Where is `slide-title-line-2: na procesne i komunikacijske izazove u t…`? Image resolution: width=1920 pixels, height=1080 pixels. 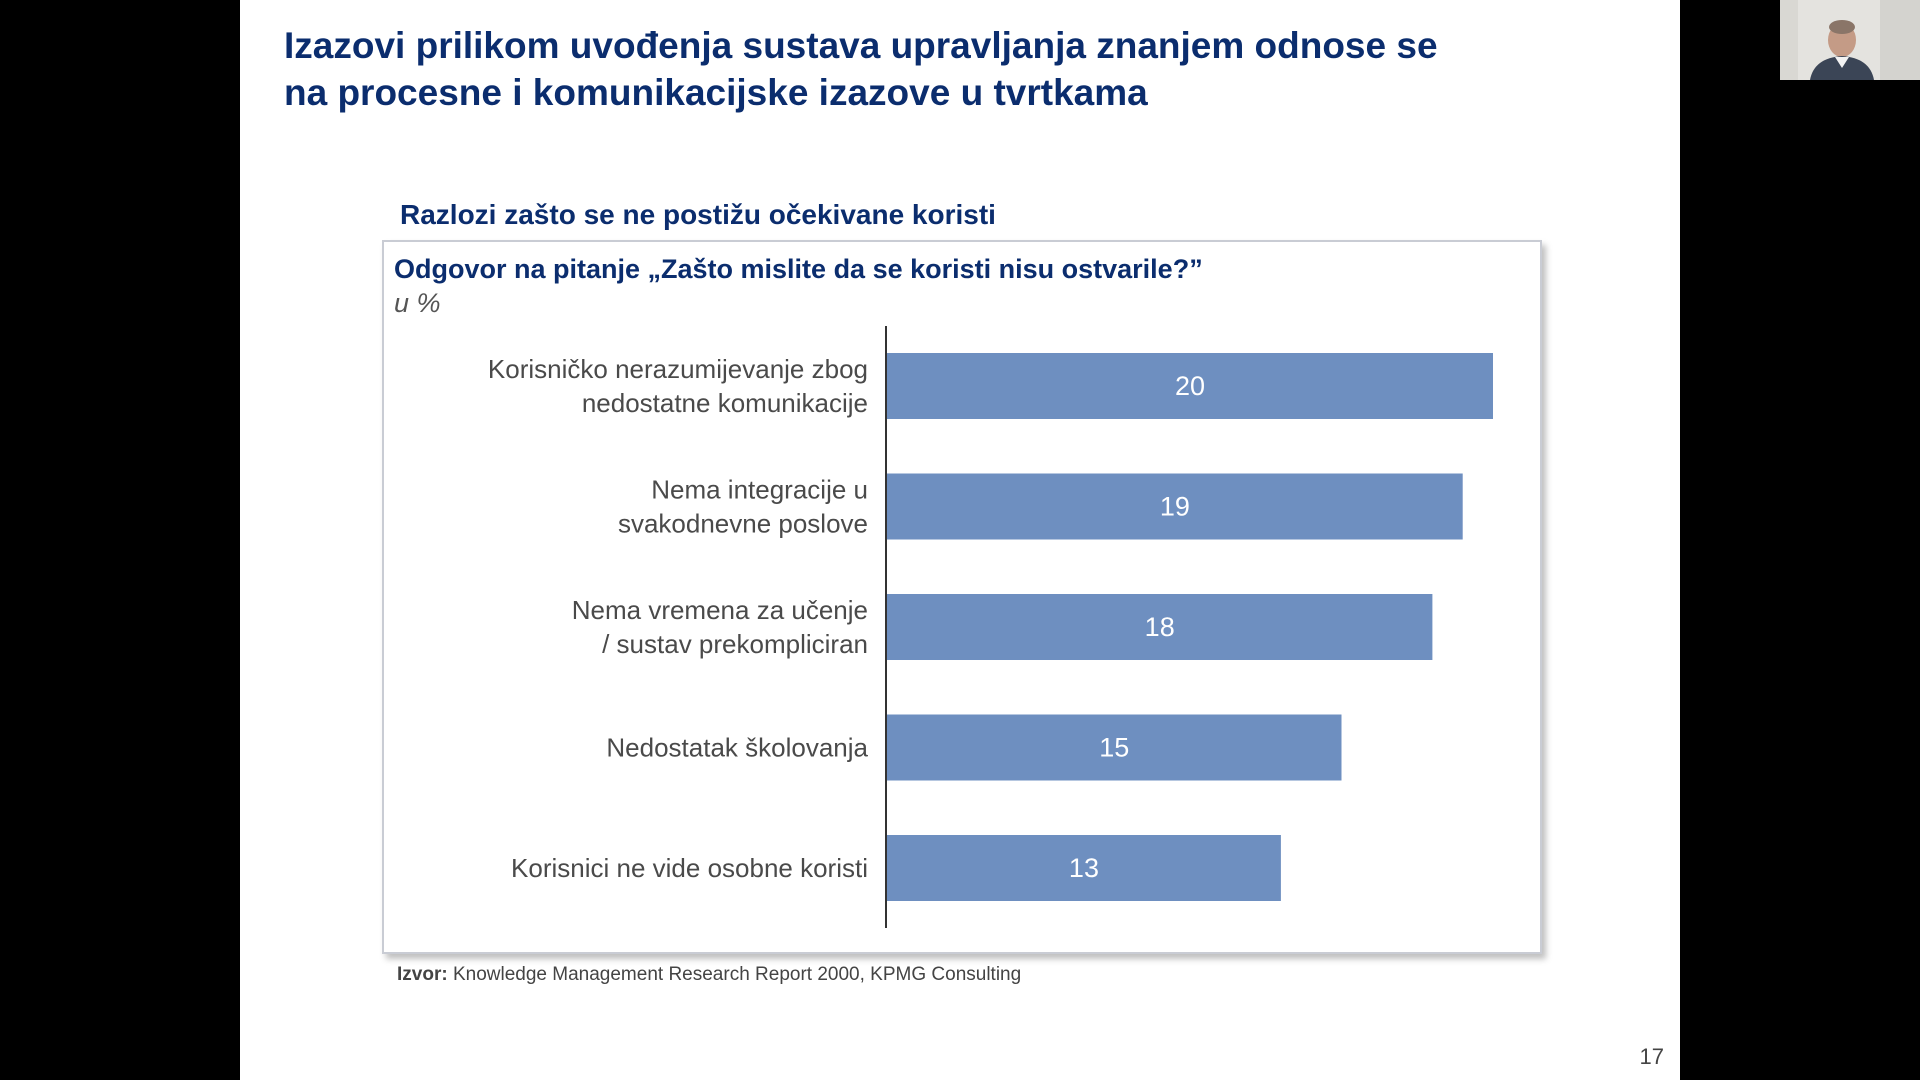 slide-title-line-2: na procesne i komunikacijske izazove u t… is located at coordinates (716, 92).